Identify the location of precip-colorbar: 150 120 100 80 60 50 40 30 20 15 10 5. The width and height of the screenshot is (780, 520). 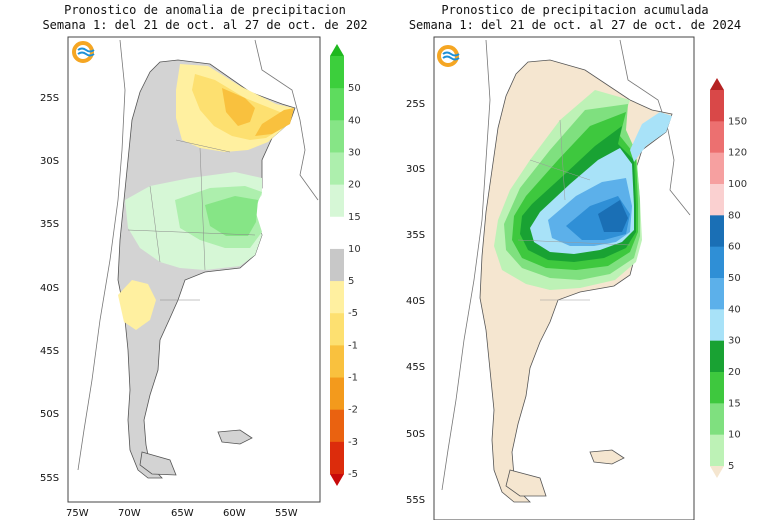
(728, 278).